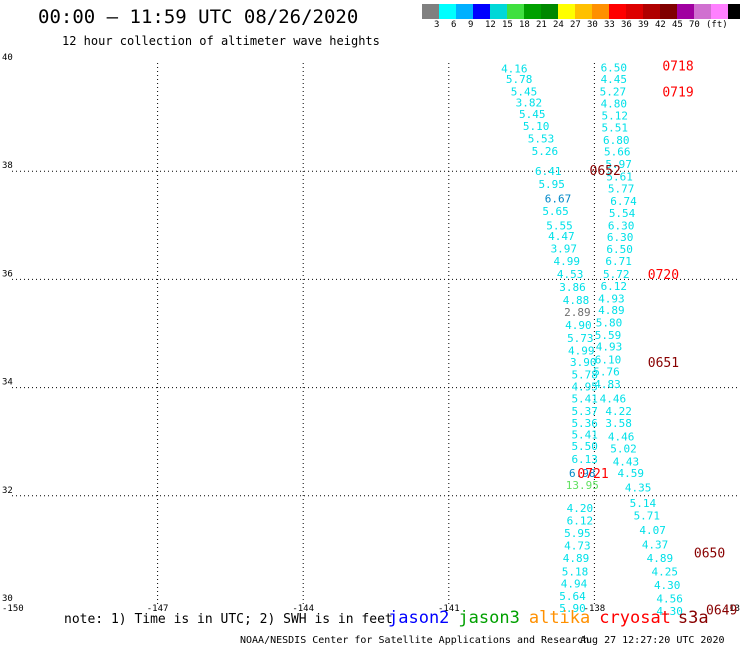  I want to click on wave-height-value: 5.76, so click(606, 371).